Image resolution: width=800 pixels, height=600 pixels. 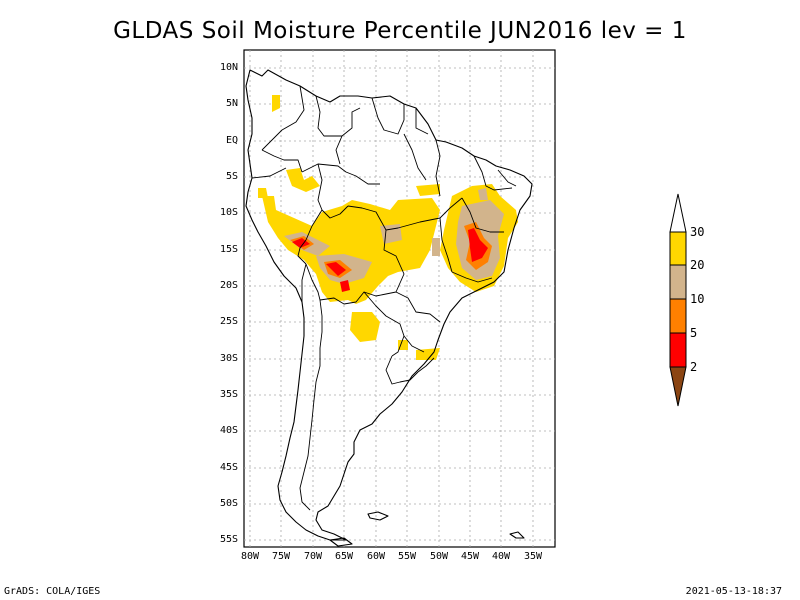 I want to click on legend-top-triangle, so click(x=678, y=213).